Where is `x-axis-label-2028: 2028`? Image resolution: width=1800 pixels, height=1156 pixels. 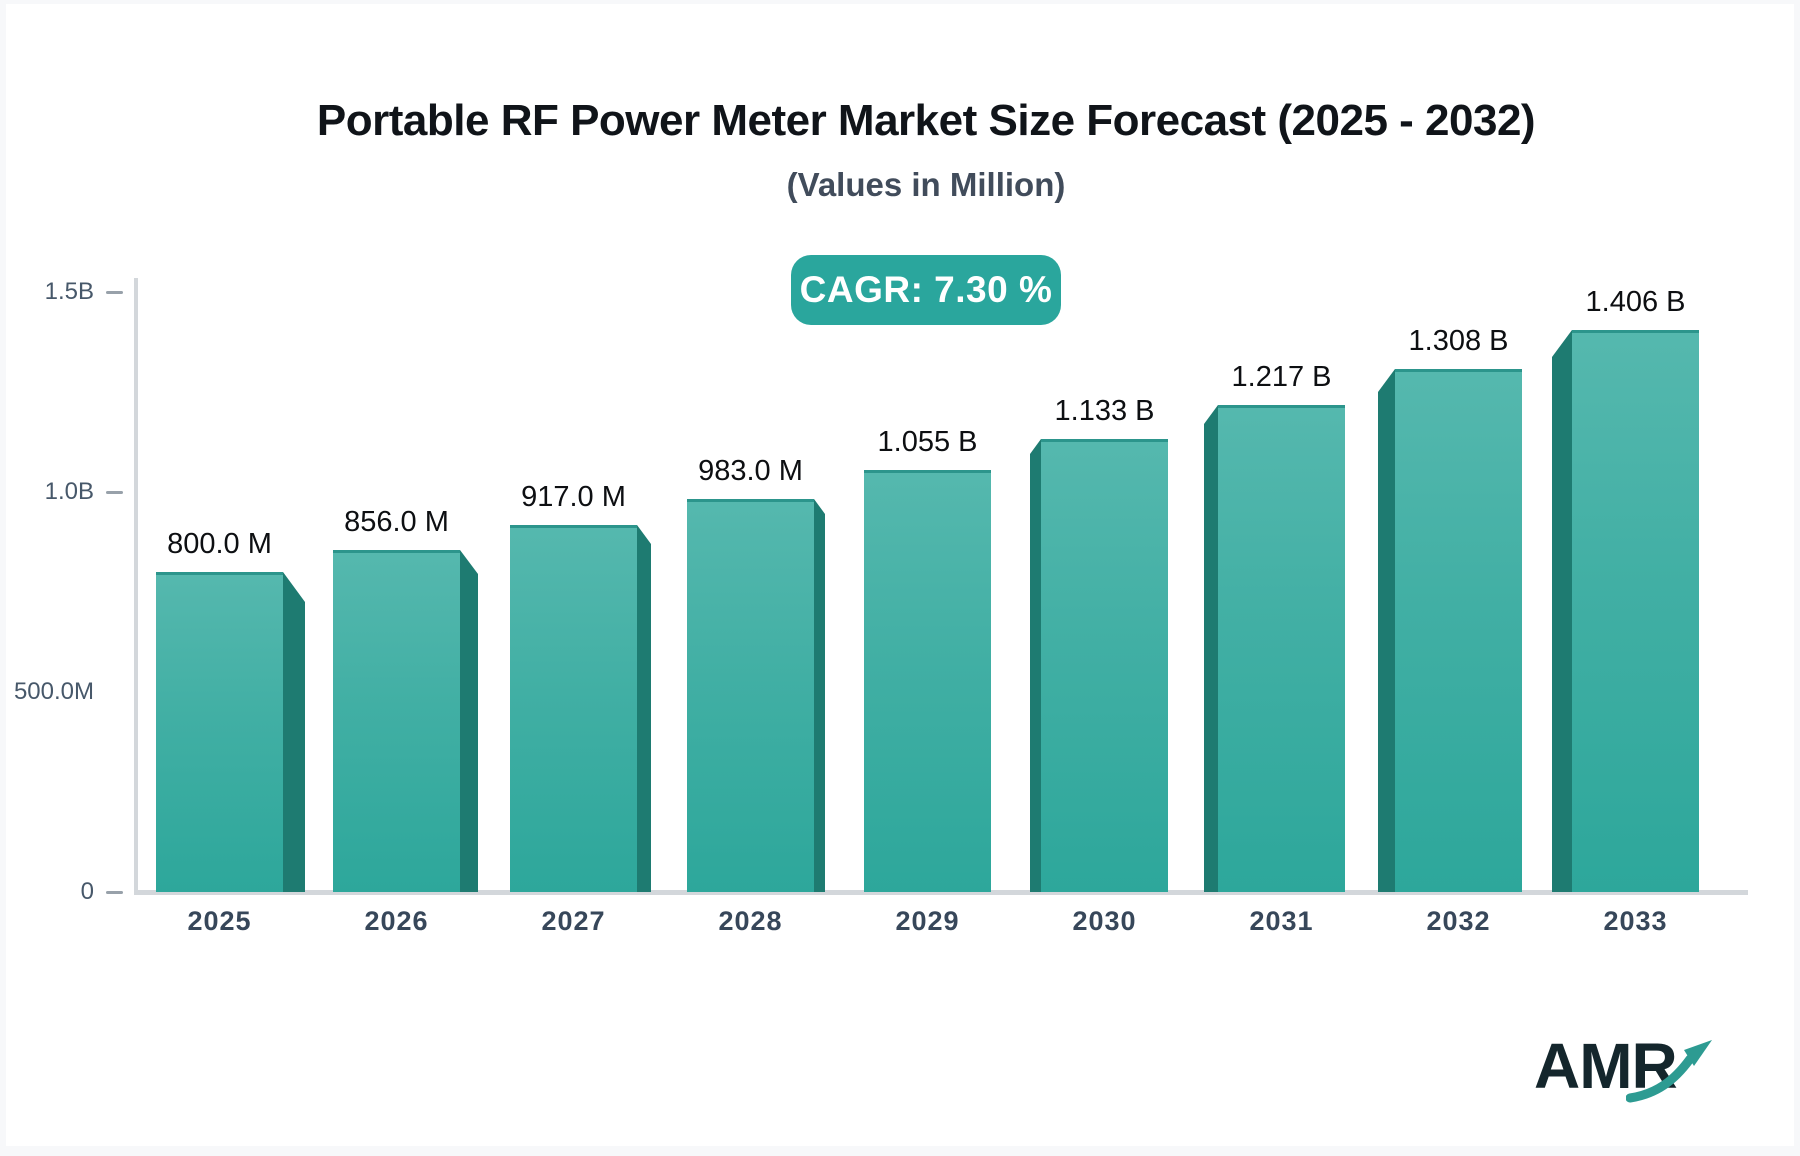
x-axis-label-2028: 2028 is located at coordinates (750, 921).